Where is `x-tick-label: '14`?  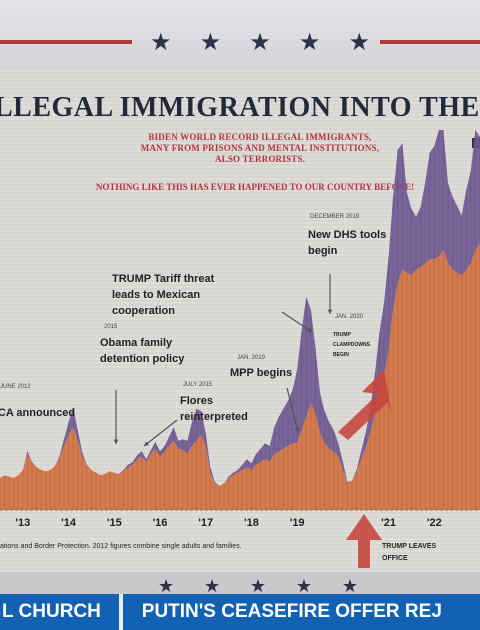
x-tick-label: '14 is located at coordinates (69, 523).